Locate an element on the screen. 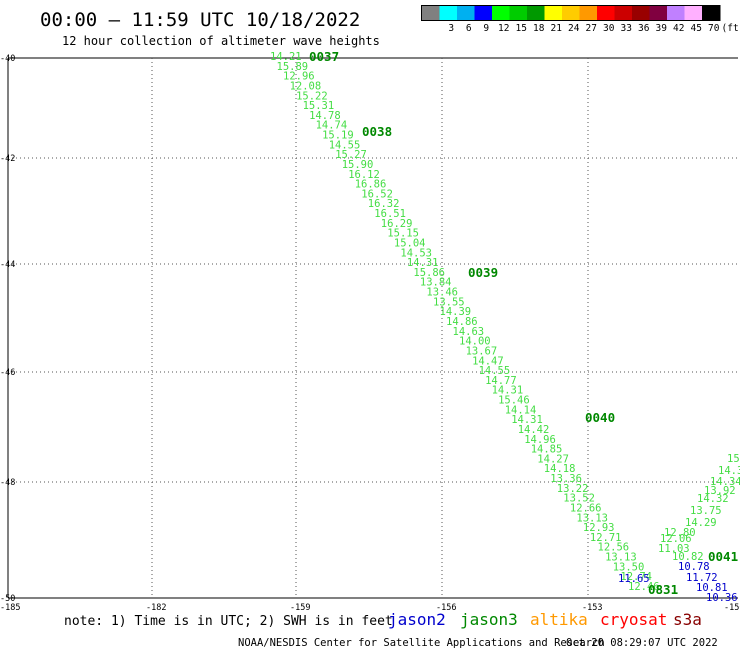 This screenshot has width=740, height=650. swh-point: 14.39 is located at coordinates (456, 312).